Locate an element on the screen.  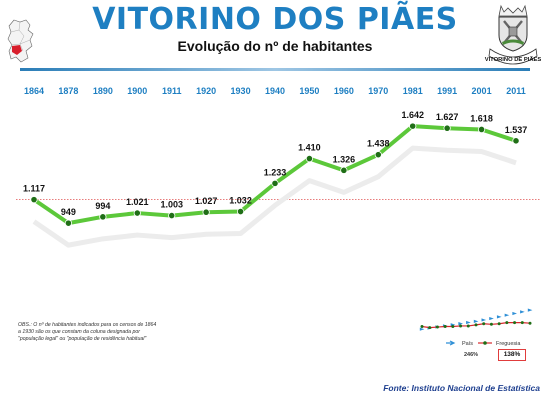
data-label-1900: 1.021 is located at coordinates (137, 202).